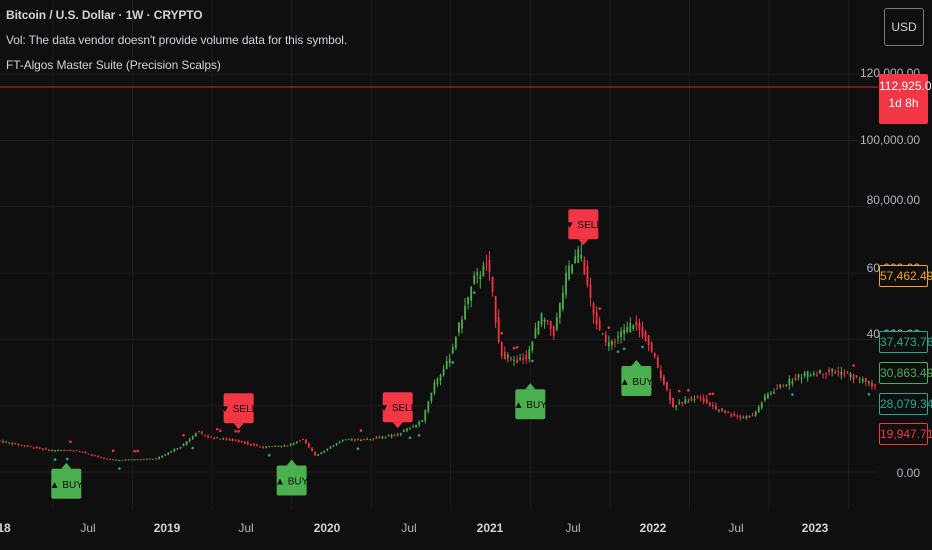  What do you see at coordinates (904, 27) in the screenshot?
I see `currency-button: USD` at bounding box center [904, 27].